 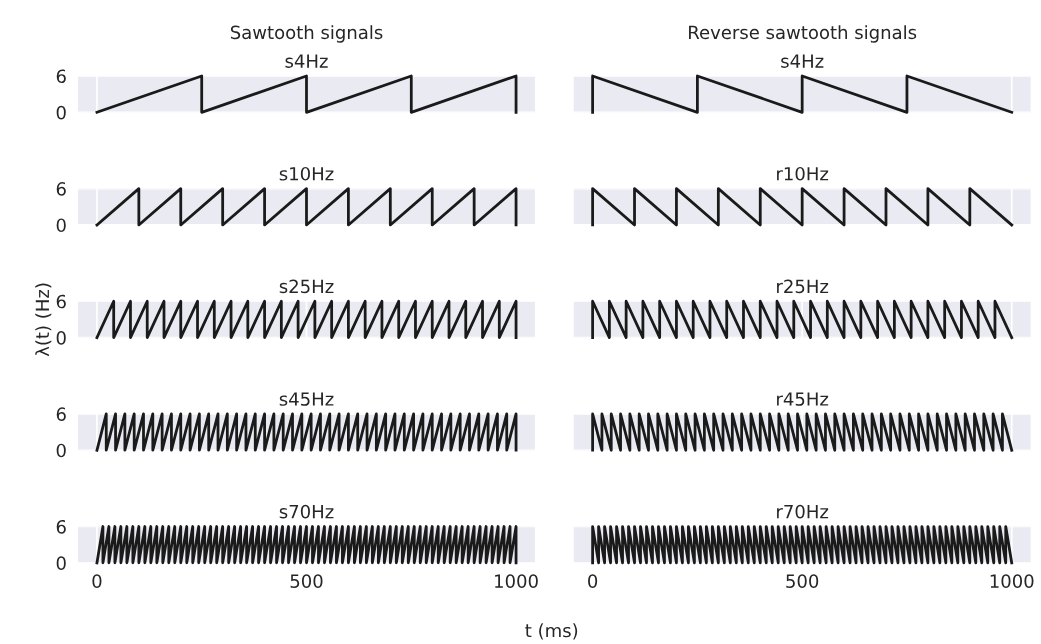 What do you see at coordinates (803, 34) in the screenshot?
I see `chart-title: Reverse sawtooth signals` at bounding box center [803, 34].